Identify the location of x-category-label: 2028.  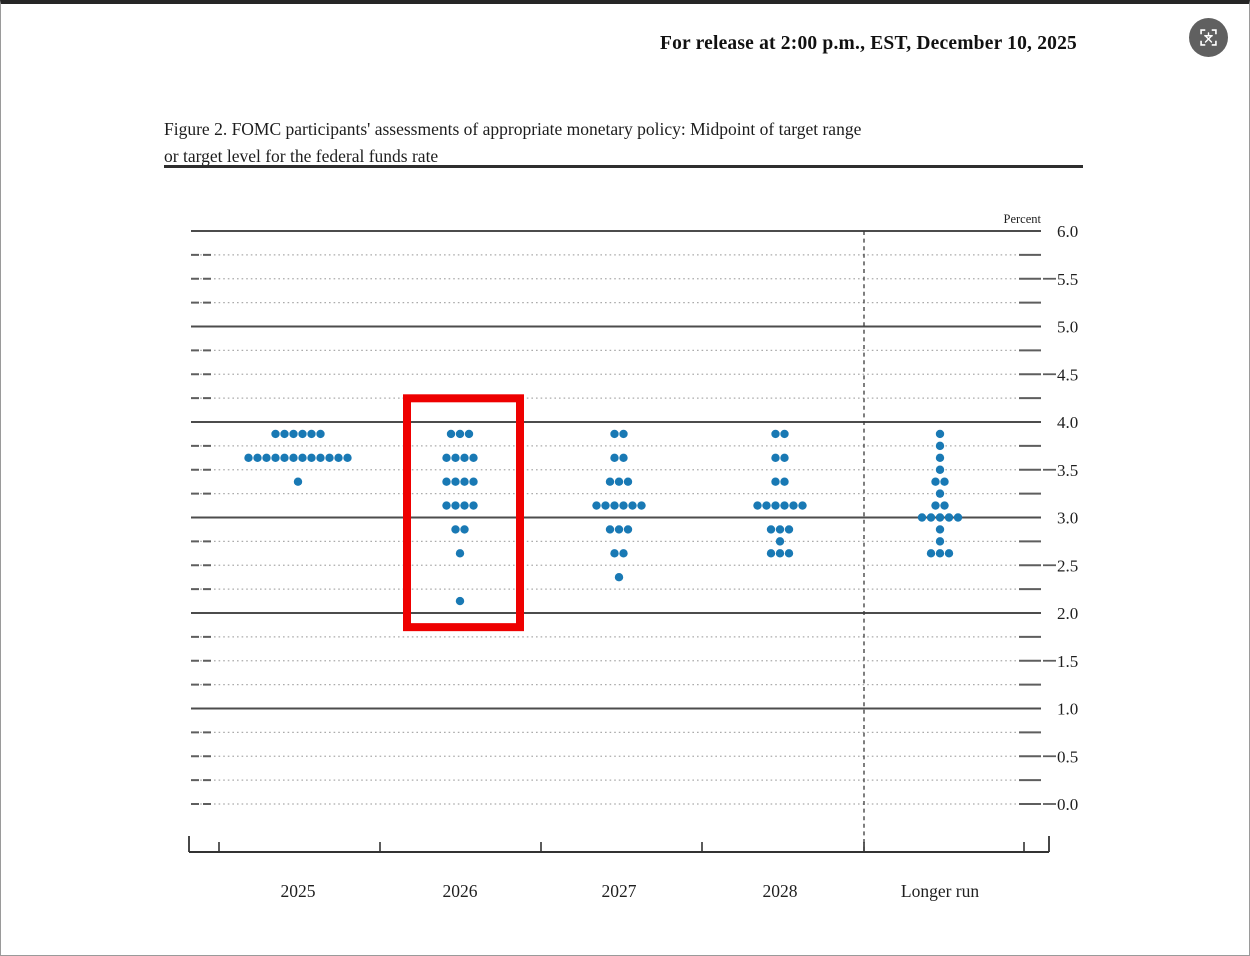
(780, 891).